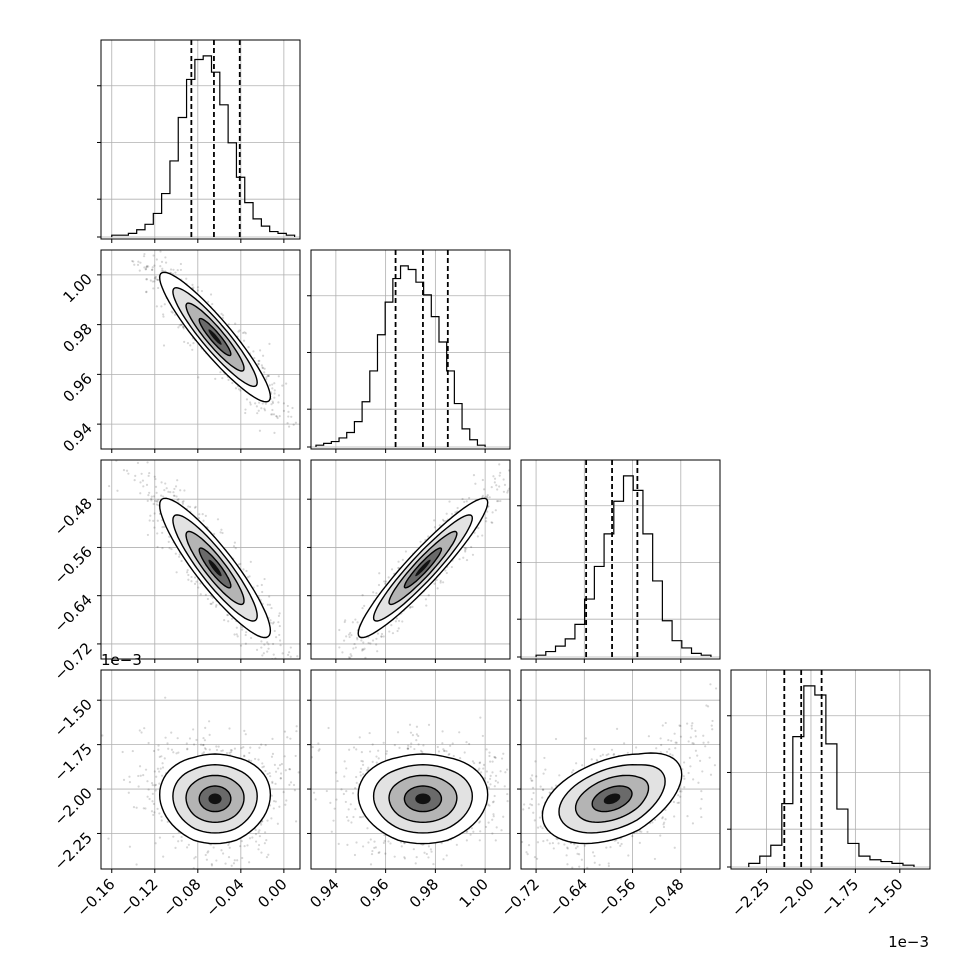 Image resolution: width=970 pixels, height=970 pixels. Describe the element at coordinates (77, 387) in the screenshot. I see `y-tick-label: 0.96` at that location.